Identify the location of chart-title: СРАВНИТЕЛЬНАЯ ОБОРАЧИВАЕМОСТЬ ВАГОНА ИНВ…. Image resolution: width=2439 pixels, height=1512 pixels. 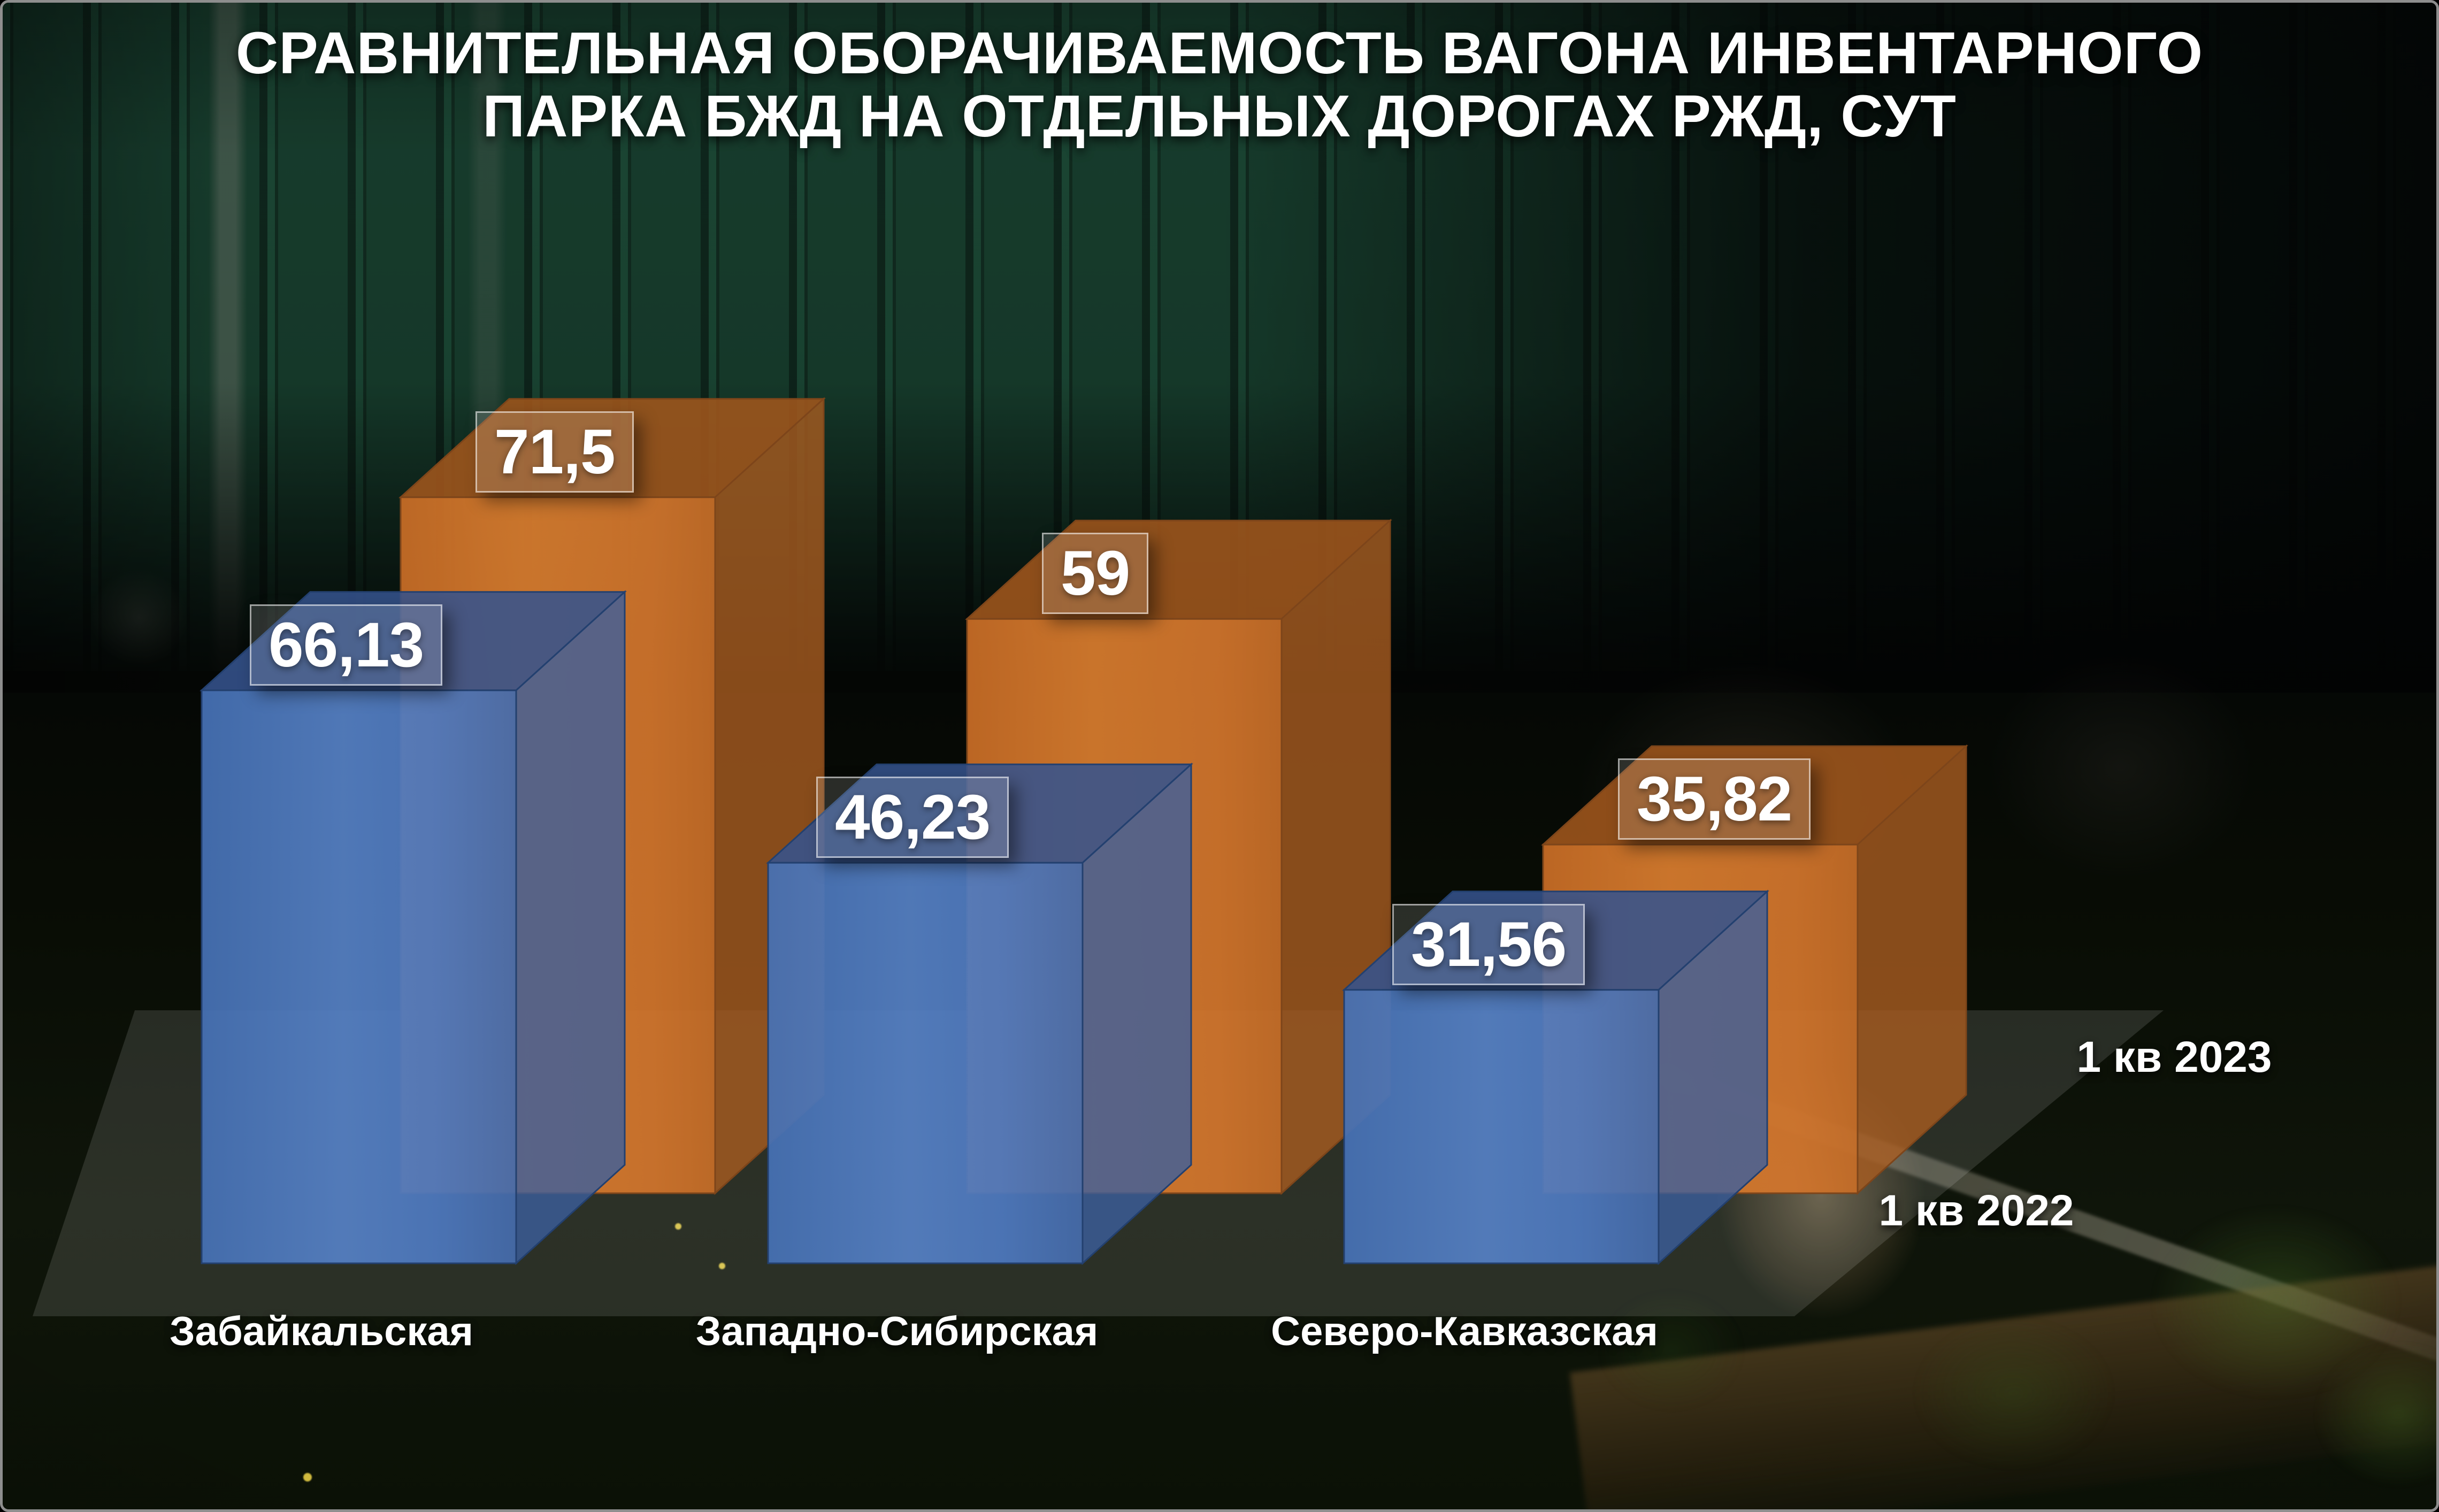
(1219, 85).